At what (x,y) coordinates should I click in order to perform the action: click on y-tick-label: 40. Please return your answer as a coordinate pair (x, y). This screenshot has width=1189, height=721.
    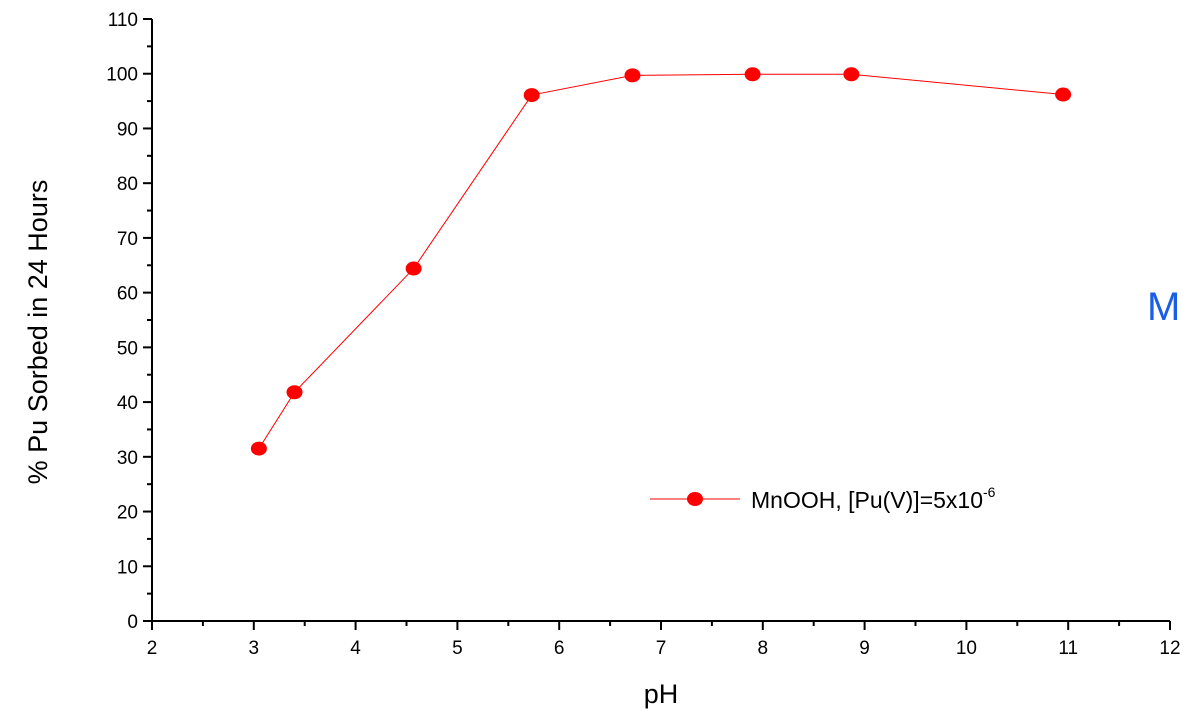
    Looking at the image, I should click on (127, 403).